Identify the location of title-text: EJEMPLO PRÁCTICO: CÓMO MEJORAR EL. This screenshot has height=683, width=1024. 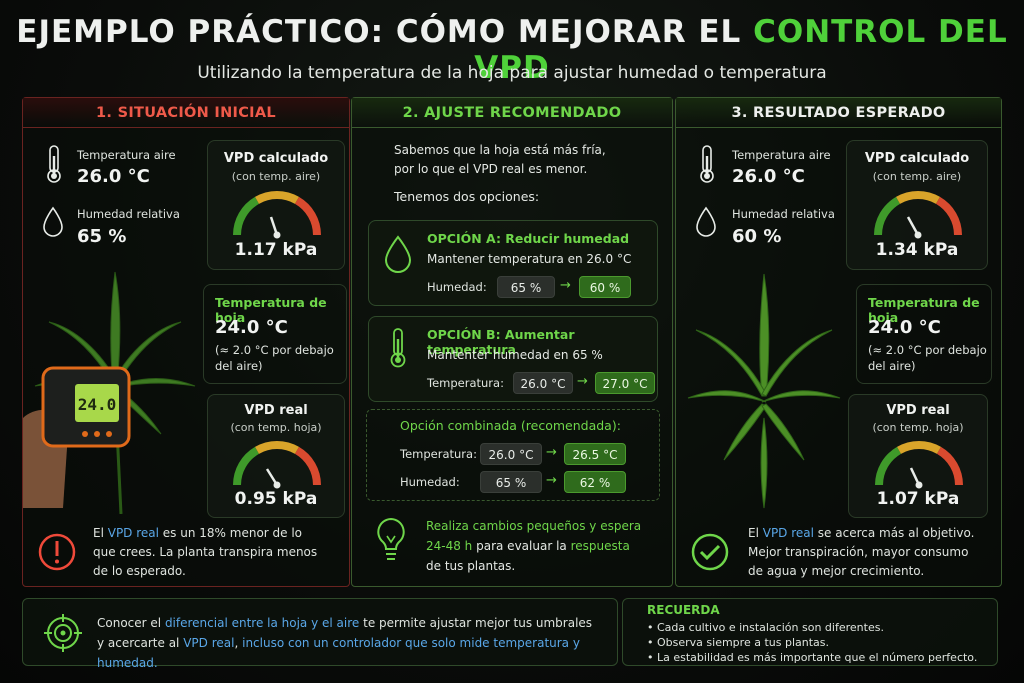
(385, 32).